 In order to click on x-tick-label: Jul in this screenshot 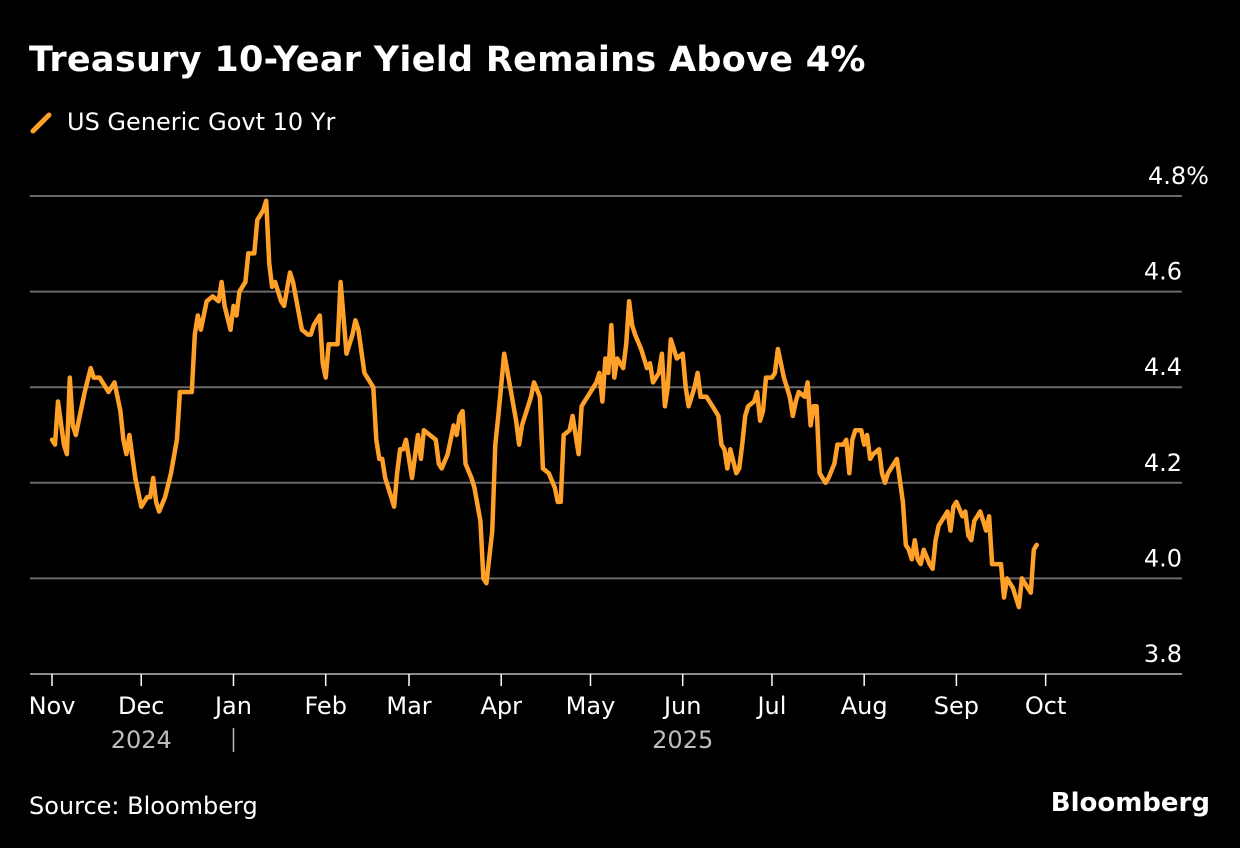, I will do `click(770, 706)`.